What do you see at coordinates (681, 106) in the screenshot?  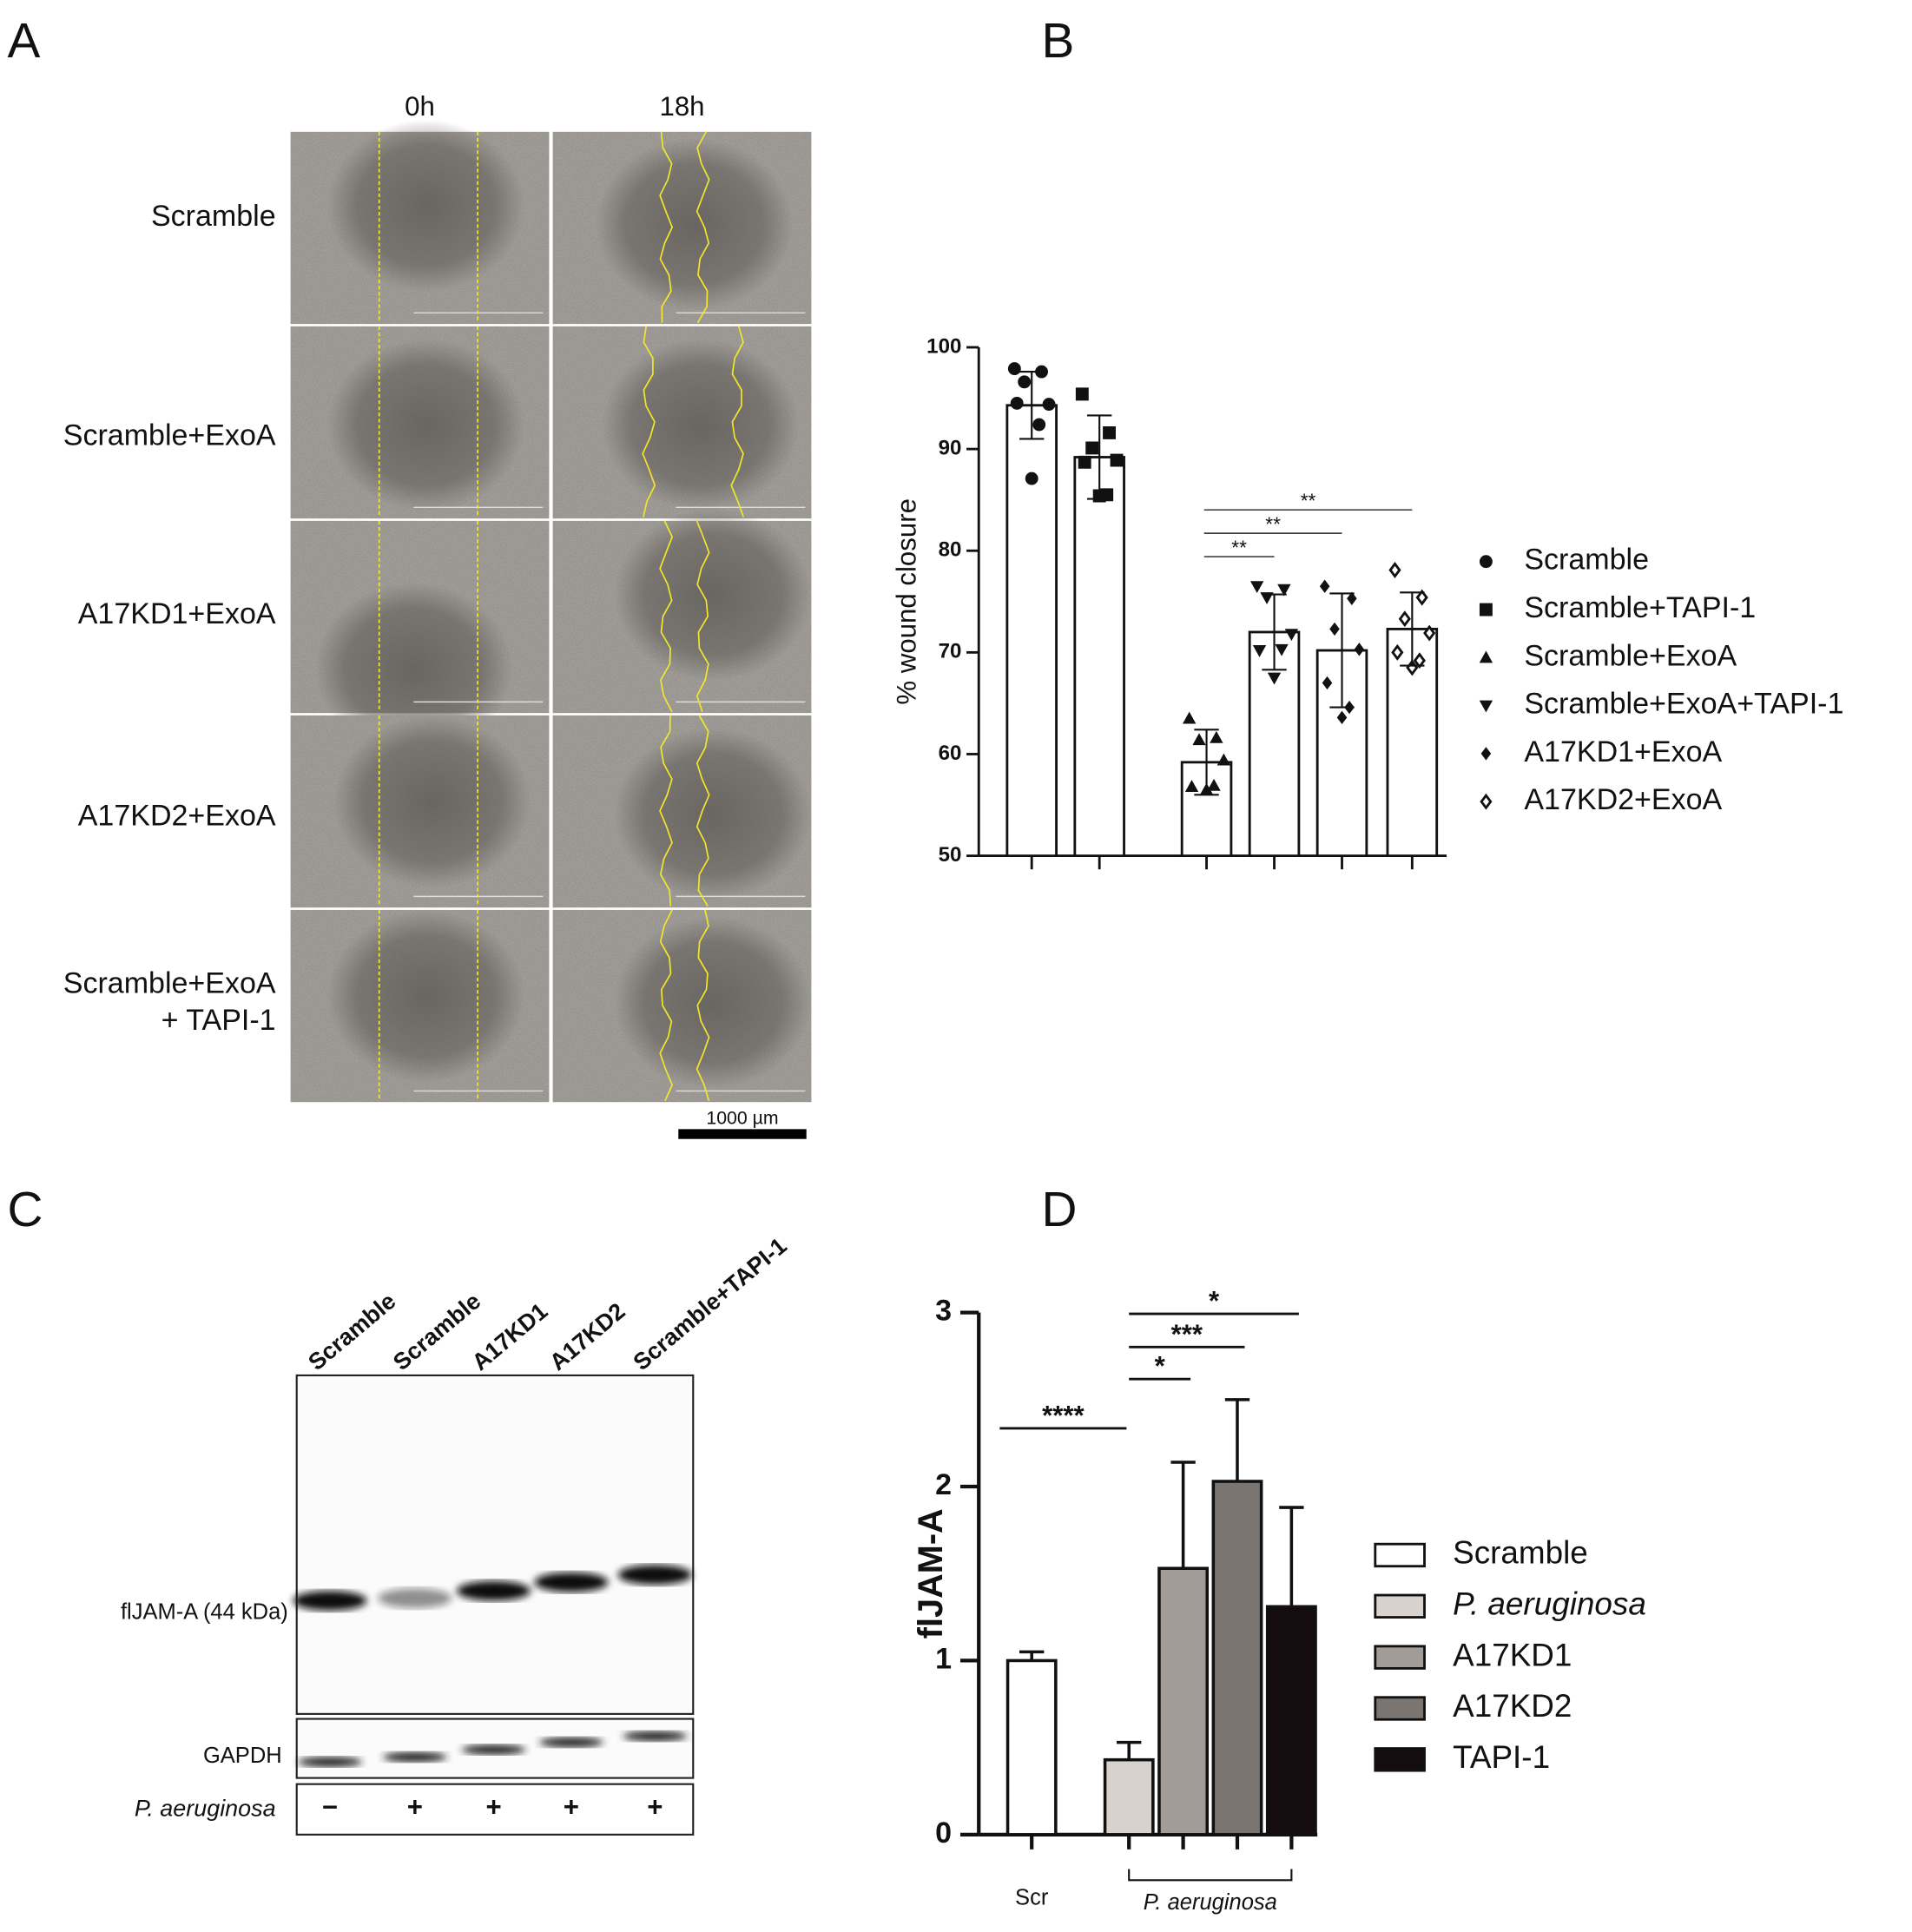 I see `column-label: 18h` at bounding box center [681, 106].